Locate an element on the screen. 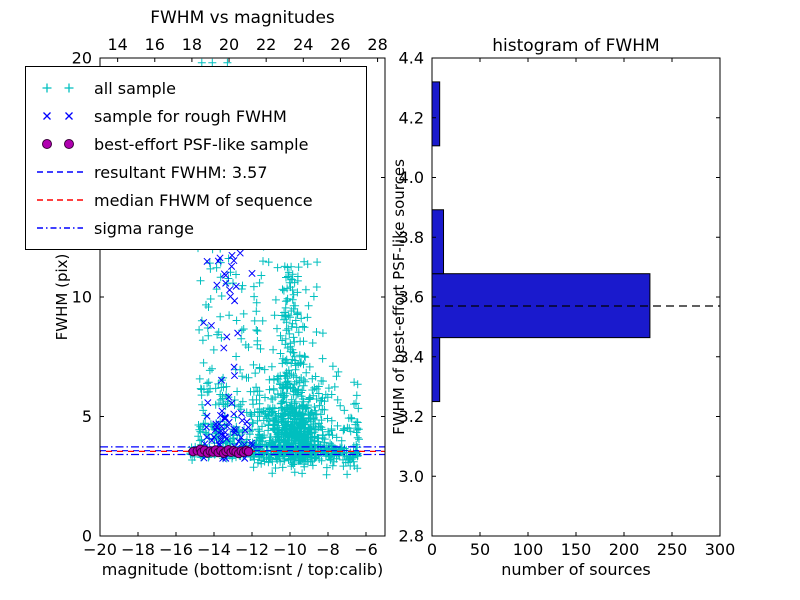 The width and height of the screenshot is (800, 600). tick-label: 5 is located at coordinates (87, 416).